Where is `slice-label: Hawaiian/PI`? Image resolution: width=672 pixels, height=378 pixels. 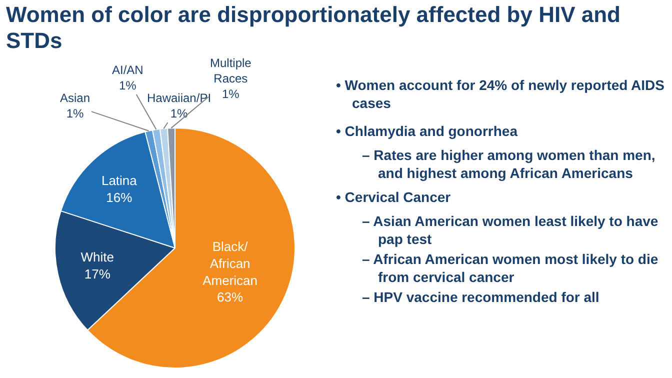
slice-label: Hawaiian/PI is located at coordinates (179, 98).